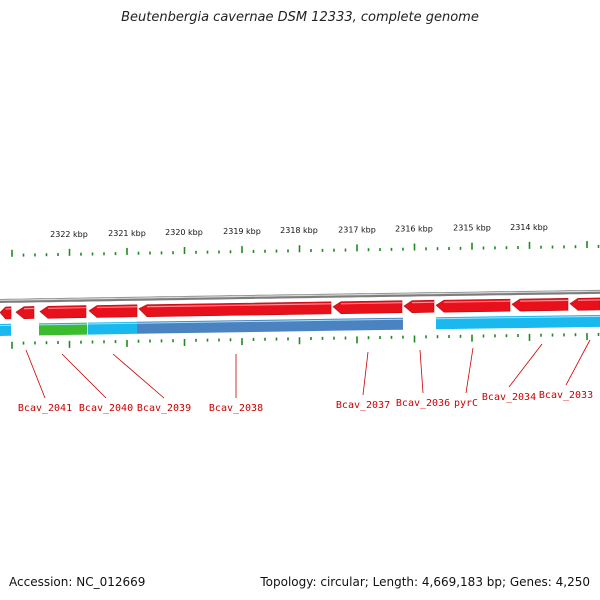 This screenshot has width=600, height=600. What do you see at coordinates (466, 403) in the screenshot?
I see `gene-label: pyrC` at bounding box center [466, 403].